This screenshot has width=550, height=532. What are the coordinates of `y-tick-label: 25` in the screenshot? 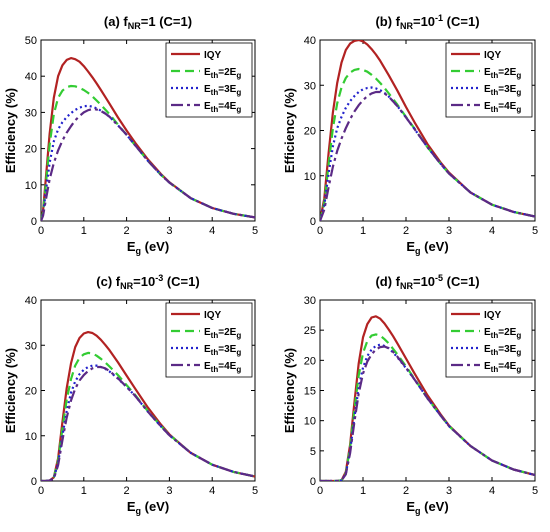 It's located at (310, 331).